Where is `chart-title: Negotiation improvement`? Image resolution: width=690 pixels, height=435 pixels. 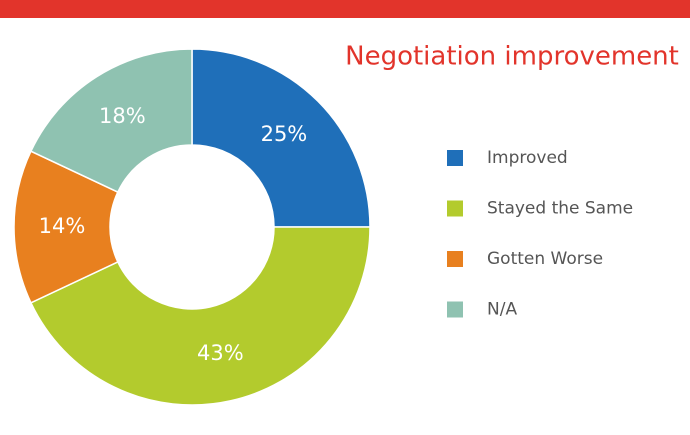
chart-title: Negotiation improvement is located at coordinates (512, 57).